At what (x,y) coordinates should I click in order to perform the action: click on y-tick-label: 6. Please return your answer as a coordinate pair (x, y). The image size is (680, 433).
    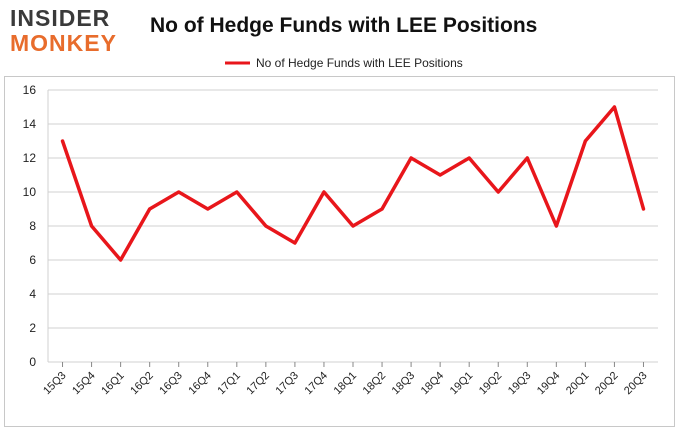
    Looking at the image, I should click on (32, 260).